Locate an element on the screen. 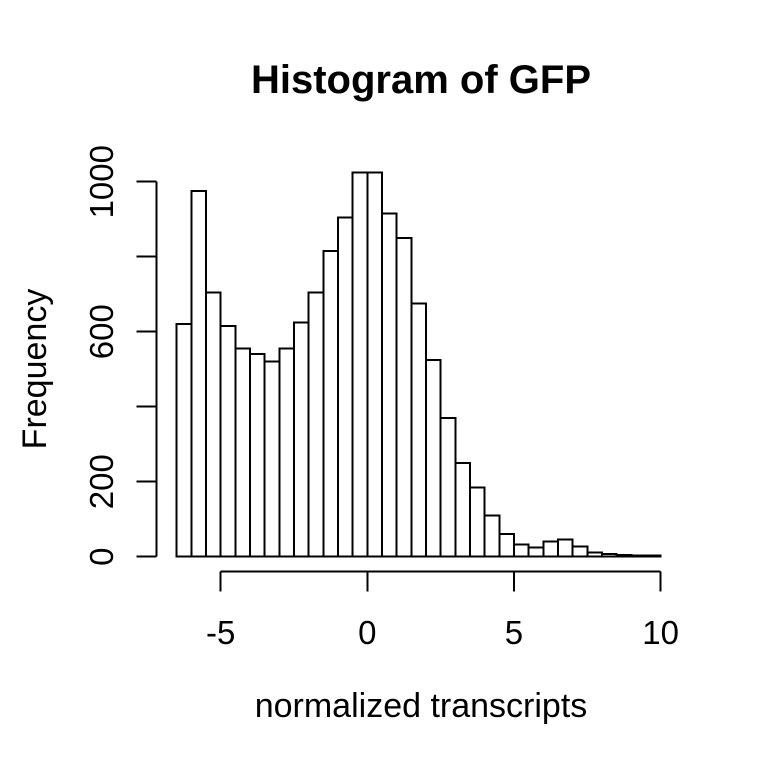 The width and height of the screenshot is (768, 768). y-tick-label: 200 is located at coordinates (101, 481).